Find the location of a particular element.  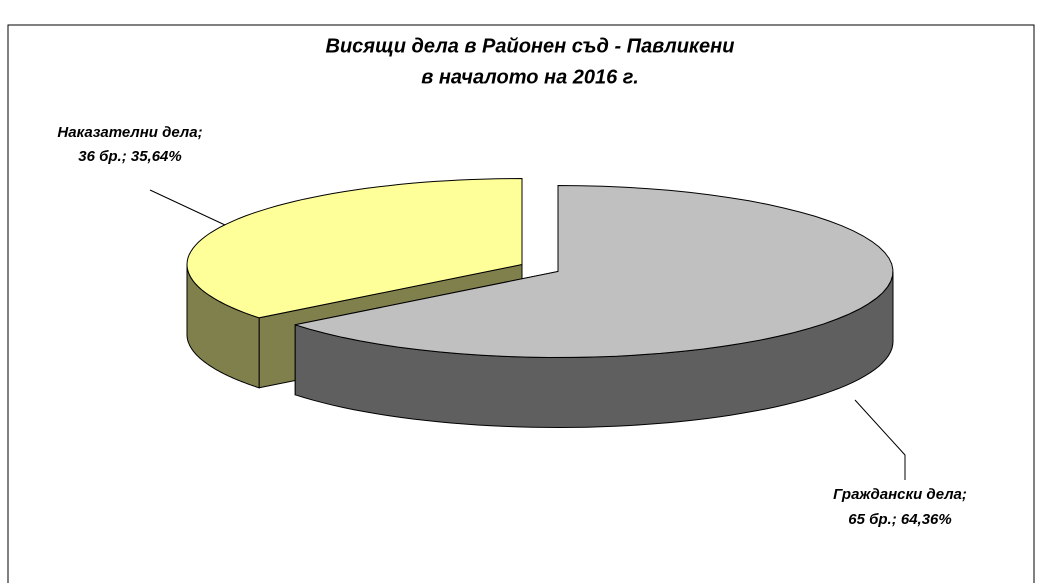

slice-value-label: 36 бр.; 35,64% is located at coordinates (130, 156).